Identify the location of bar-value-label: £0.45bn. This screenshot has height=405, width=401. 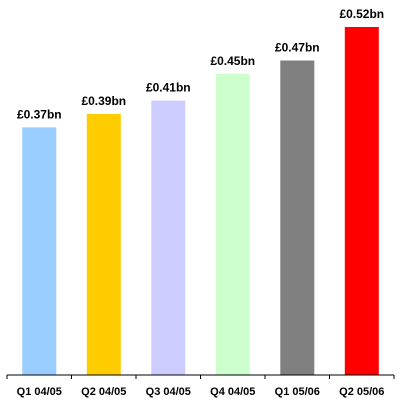
(232, 61).